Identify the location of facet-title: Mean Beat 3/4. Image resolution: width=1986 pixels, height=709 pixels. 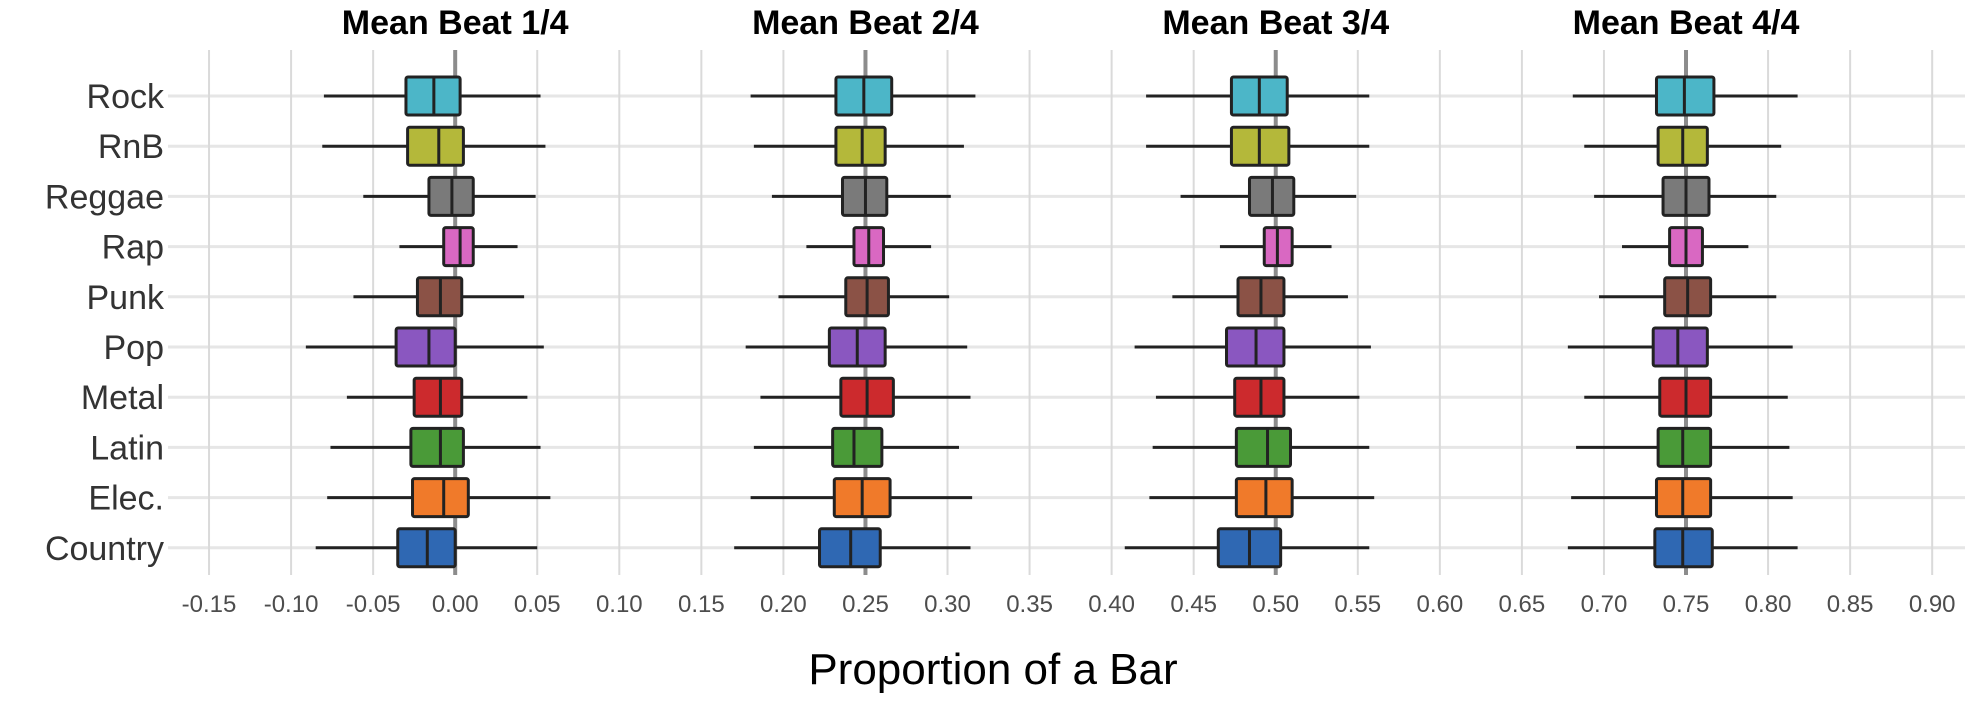
(1275, 23).